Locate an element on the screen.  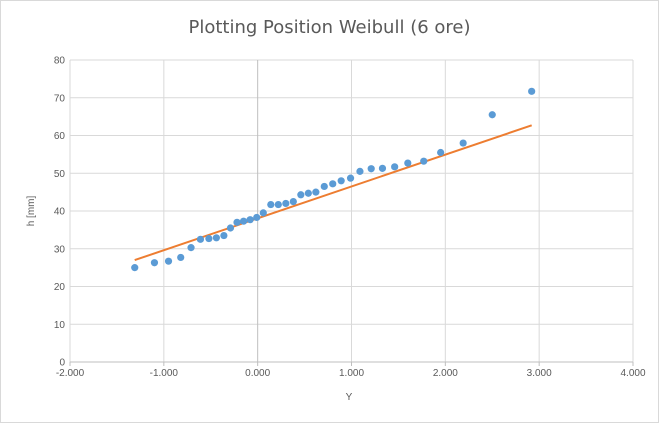
x-tick-label: 3.000 is located at coordinates (539, 373).